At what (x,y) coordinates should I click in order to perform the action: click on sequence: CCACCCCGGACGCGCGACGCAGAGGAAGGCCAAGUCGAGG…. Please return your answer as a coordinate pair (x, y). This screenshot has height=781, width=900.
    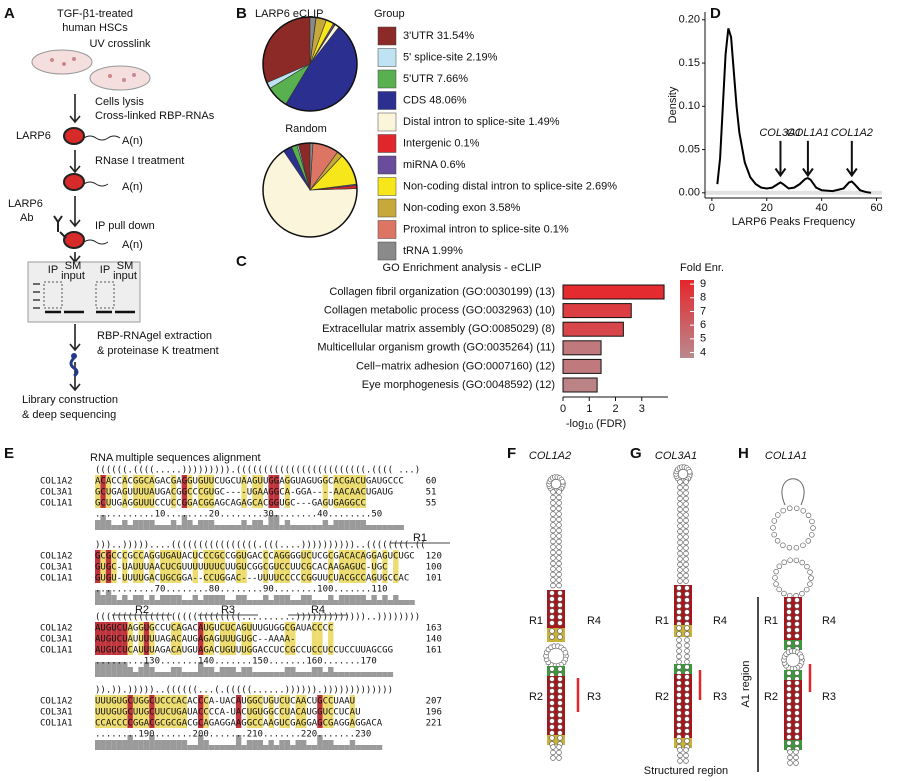
    Looking at the image, I should click on (239, 724).